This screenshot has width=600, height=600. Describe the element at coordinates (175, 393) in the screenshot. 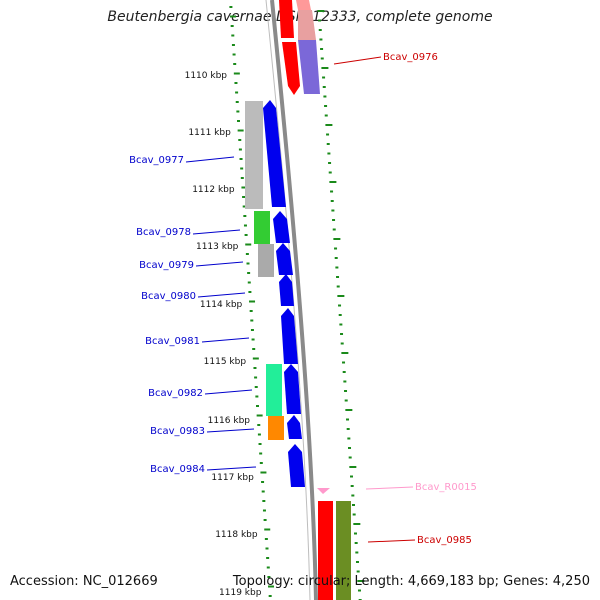

I see `gene-label-bcav-0982: Bcav_0982` at that location.